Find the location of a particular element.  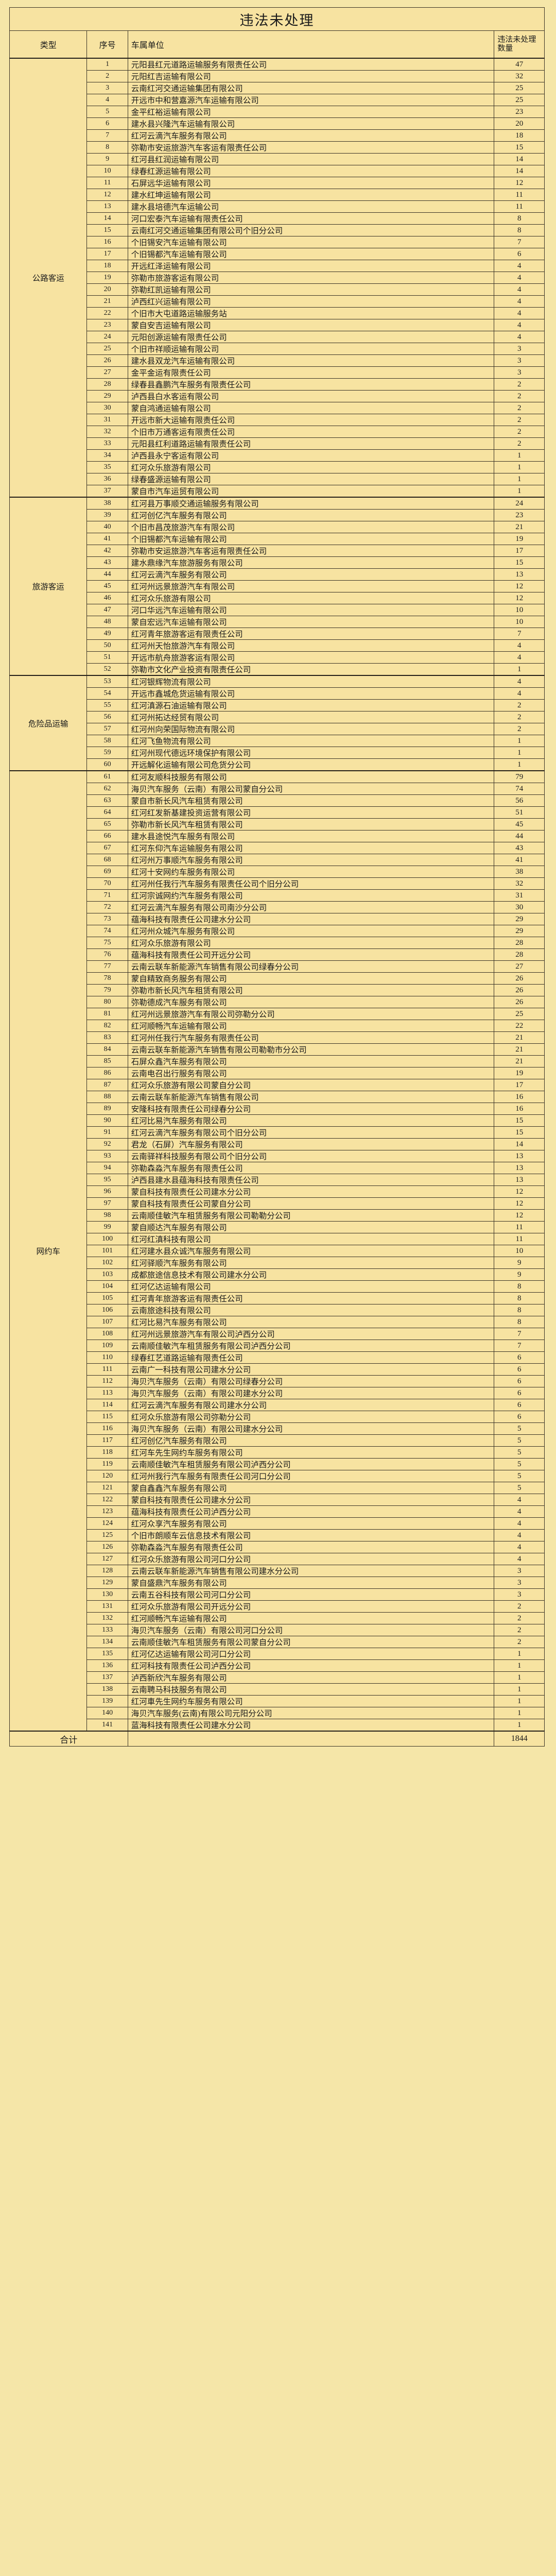

row-unit: 红河驿顺汽车服务有限公司 is located at coordinates (311, 1263).